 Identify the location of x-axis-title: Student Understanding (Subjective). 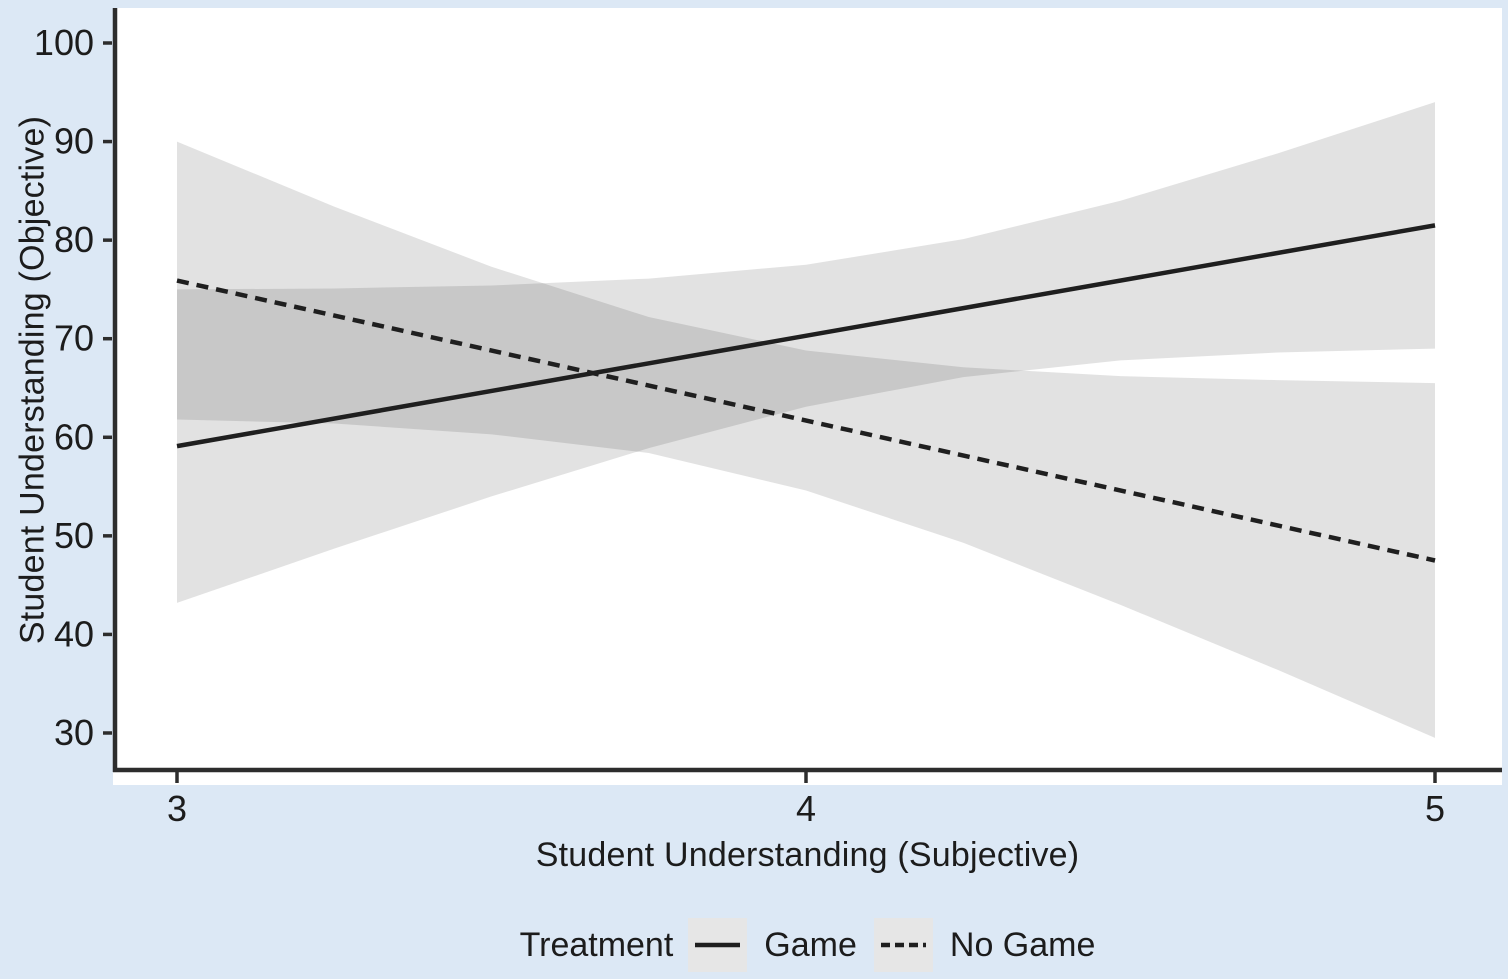
(807, 855).